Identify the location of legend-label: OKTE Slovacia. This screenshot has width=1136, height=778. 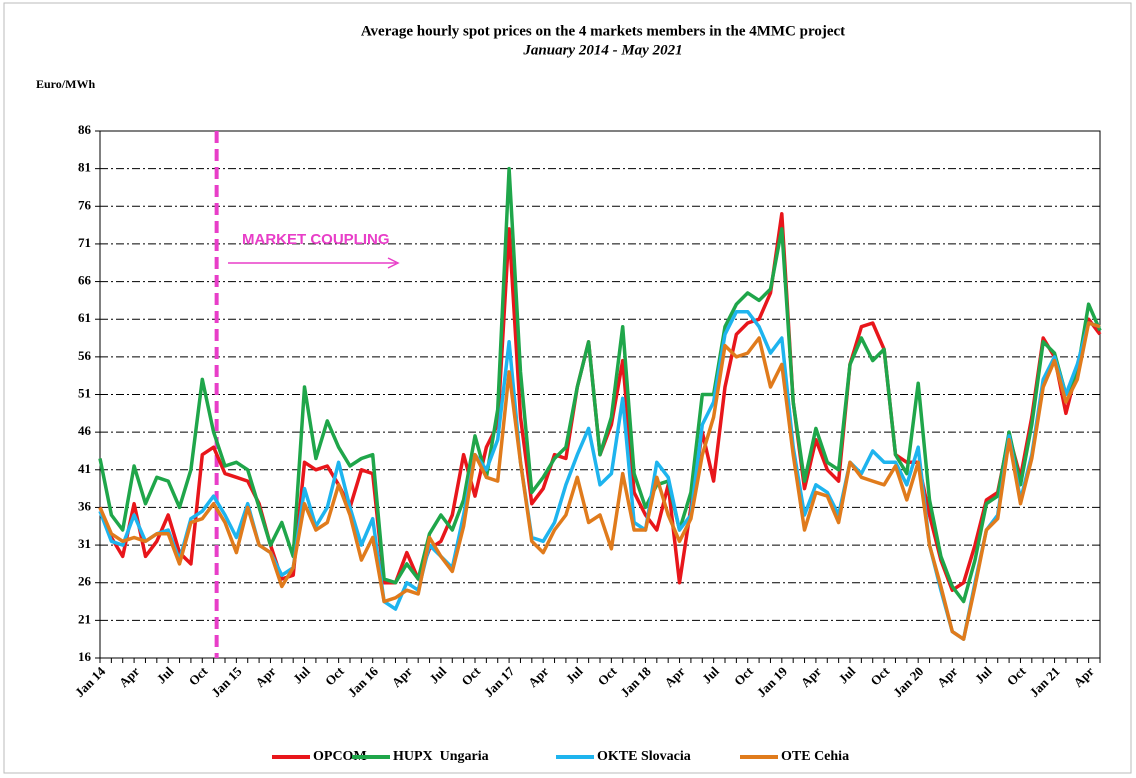
(644, 756).